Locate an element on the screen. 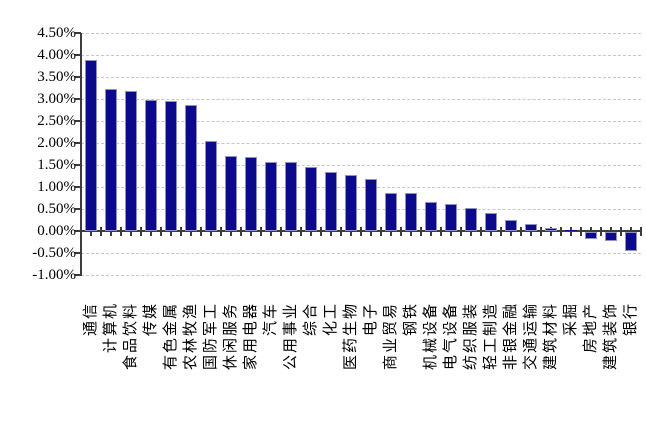 The image size is (646, 424). bar-电气设备 is located at coordinates (451, 217).